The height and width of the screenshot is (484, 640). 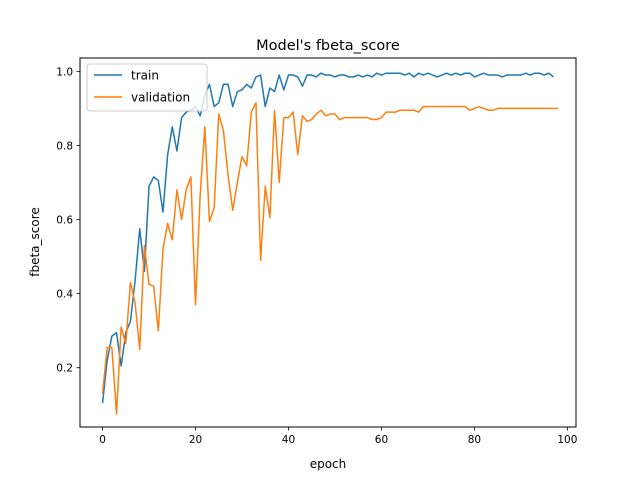 What do you see at coordinates (145, 76) in the screenshot?
I see `legend-label-train: train` at bounding box center [145, 76].